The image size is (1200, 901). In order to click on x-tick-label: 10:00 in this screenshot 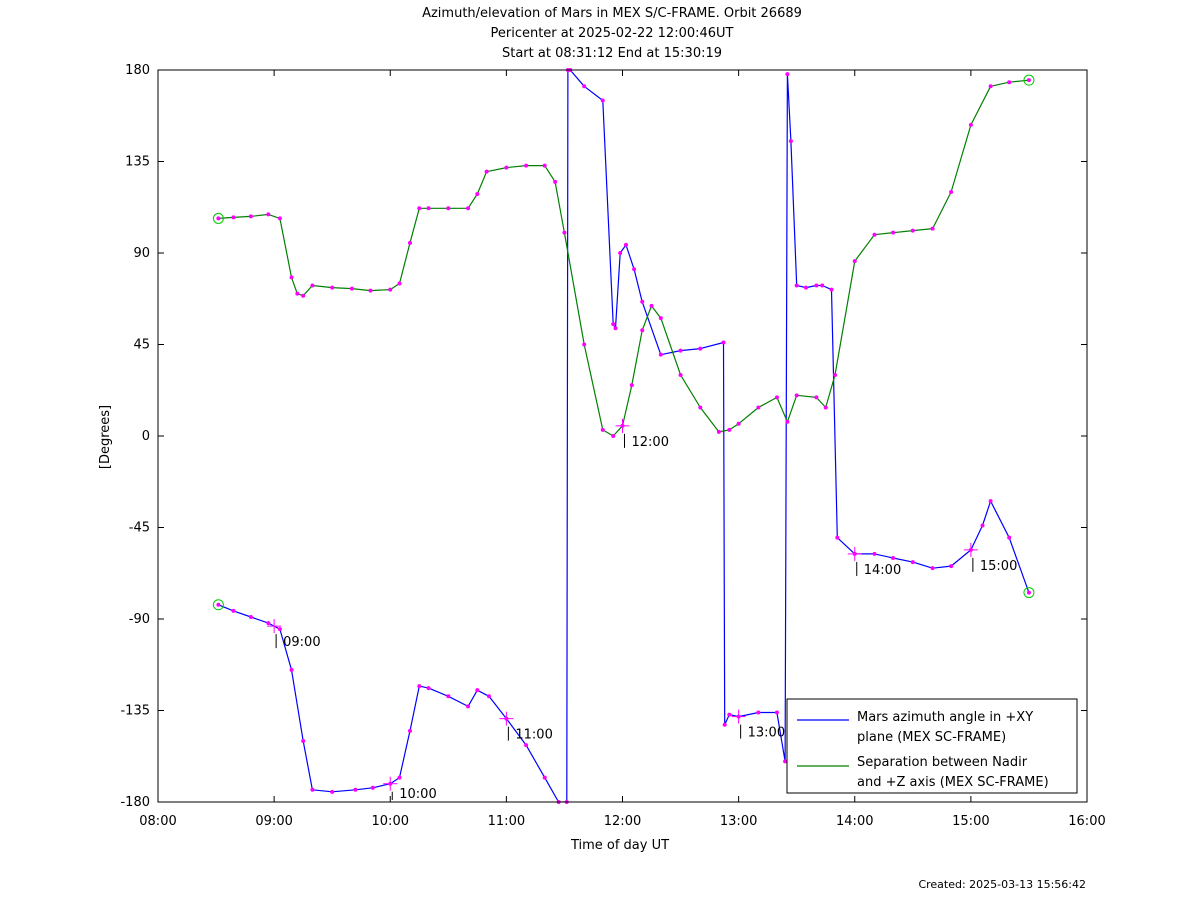, I will do `click(390, 821)`.